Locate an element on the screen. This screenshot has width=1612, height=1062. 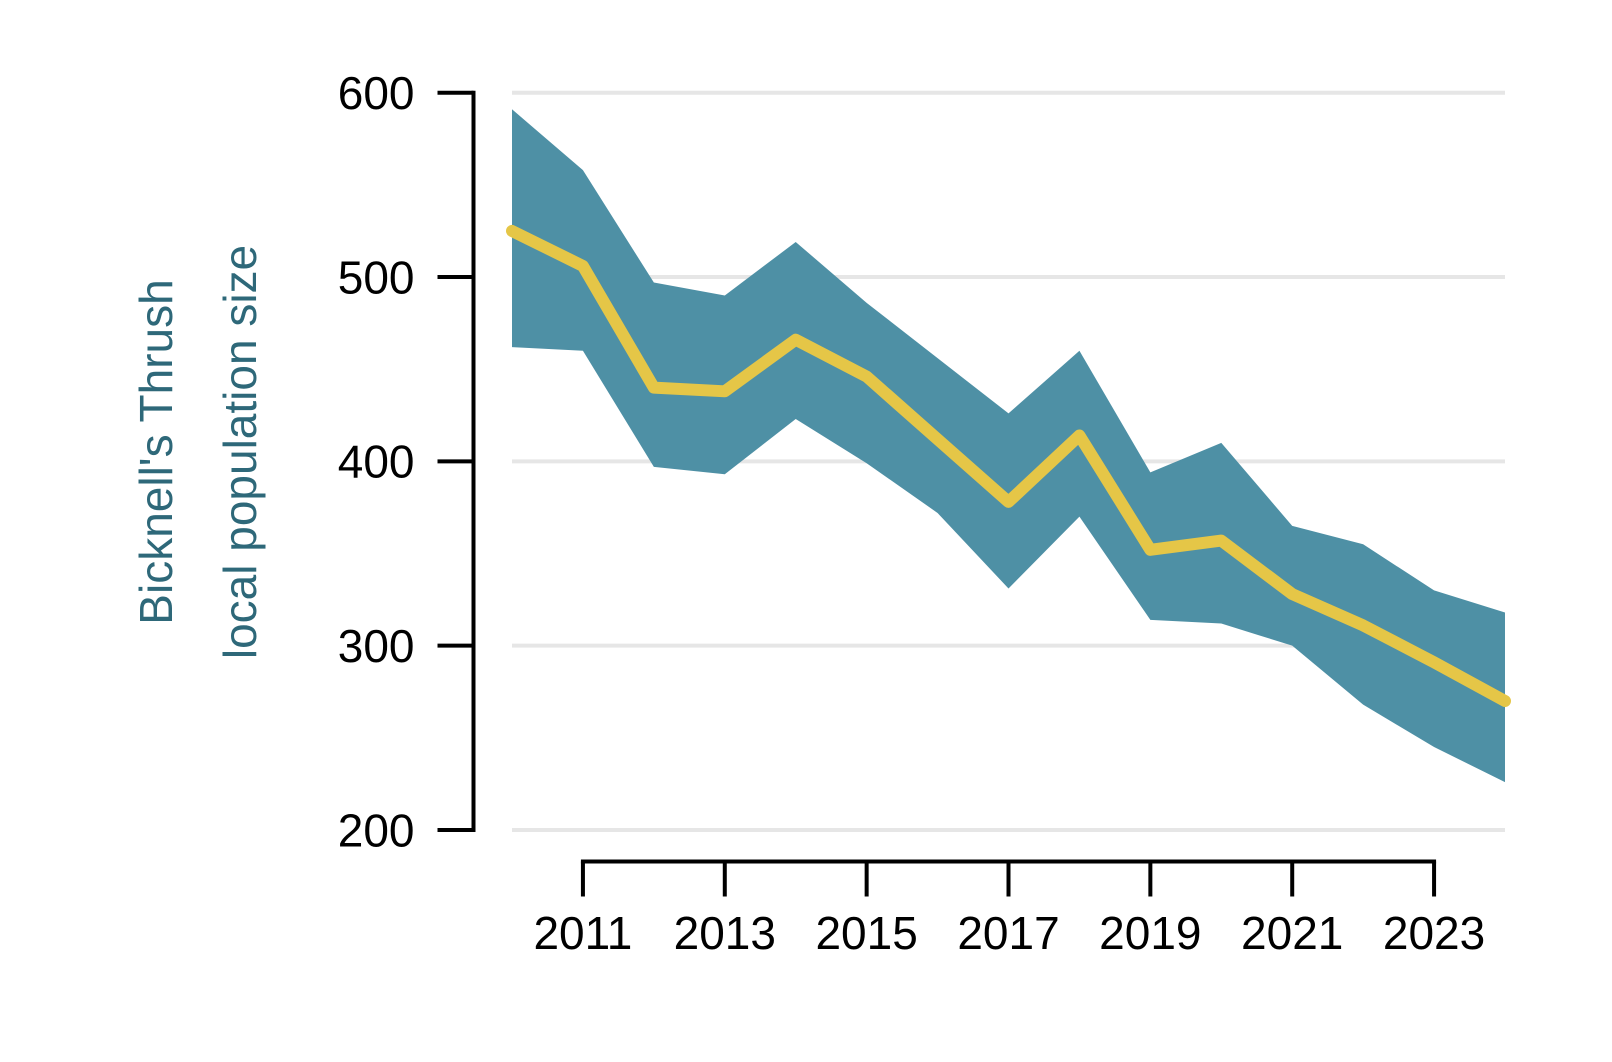
y-tick-label: 600 is located at coordinates (376, 93).